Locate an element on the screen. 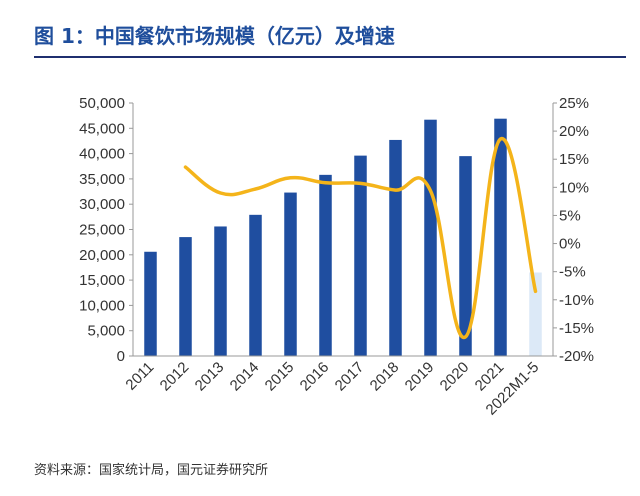 The image size is (640, 496). x-tick-label: 2018 is located at coordinates (385, 377).